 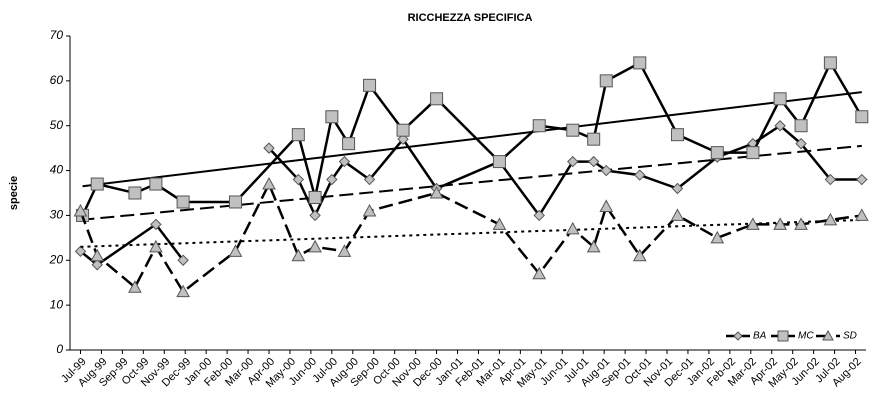 I want to click on y-tick-label: 60, so click(x=57, y=80).